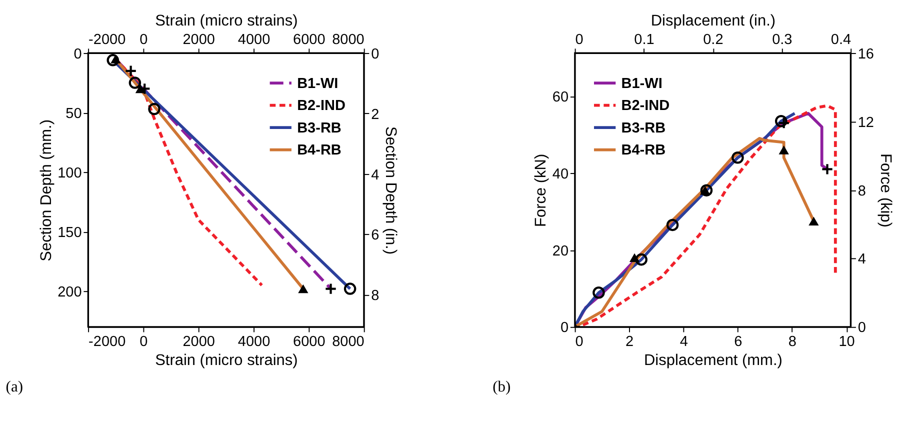  What do you see at coordinates (74, 114) in the screenshot?
I see `y-tick-label: 50` at bounding box center [74, 114].